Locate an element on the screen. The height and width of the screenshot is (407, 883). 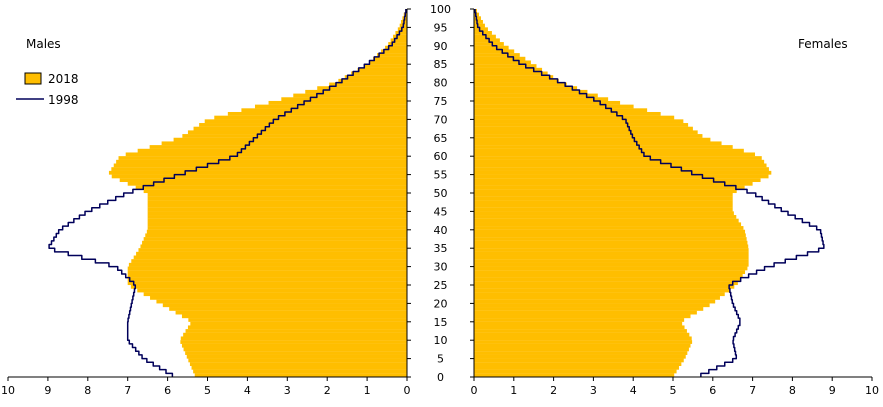
male-x-tick-label-0: 0 is located at coordinates (407, 390).